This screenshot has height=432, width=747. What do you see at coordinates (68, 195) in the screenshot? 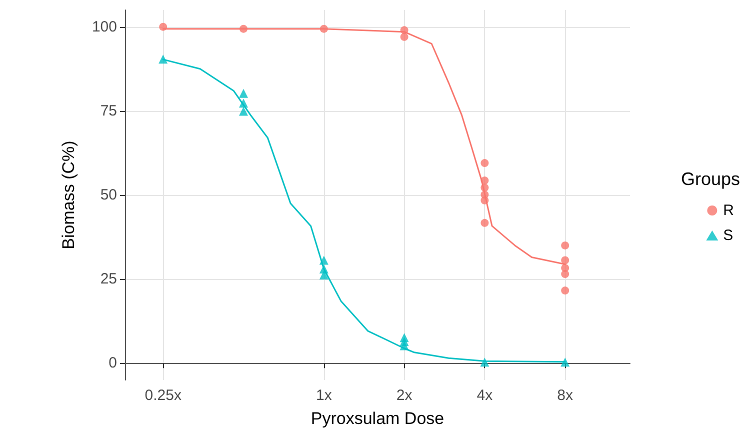
I see `y-axis-title: Biomass (C%)` at bounding box center [68, 195].